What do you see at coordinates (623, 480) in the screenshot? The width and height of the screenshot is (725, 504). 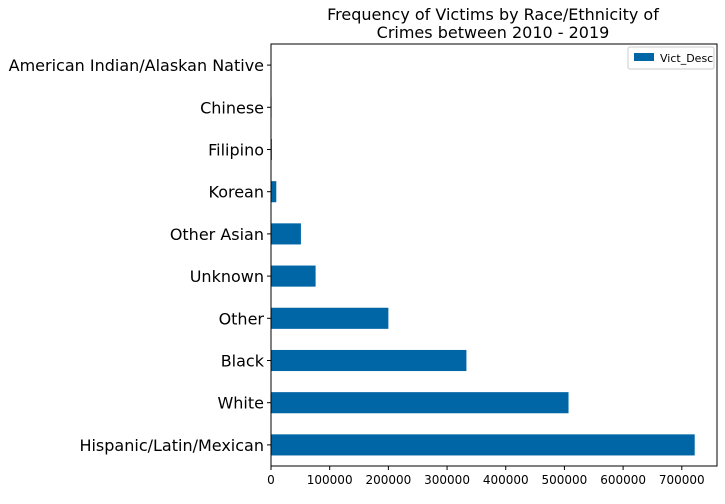 I see `x-tick-label: 600000` at bounding box center [623, 480].